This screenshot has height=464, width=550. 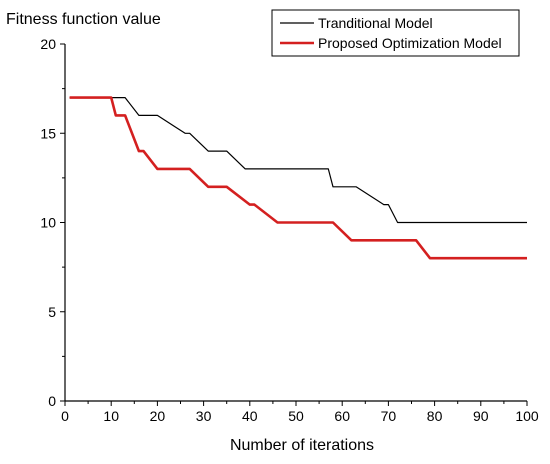 I want to click on y-tick-label: 5, so click(x=52, y=312).